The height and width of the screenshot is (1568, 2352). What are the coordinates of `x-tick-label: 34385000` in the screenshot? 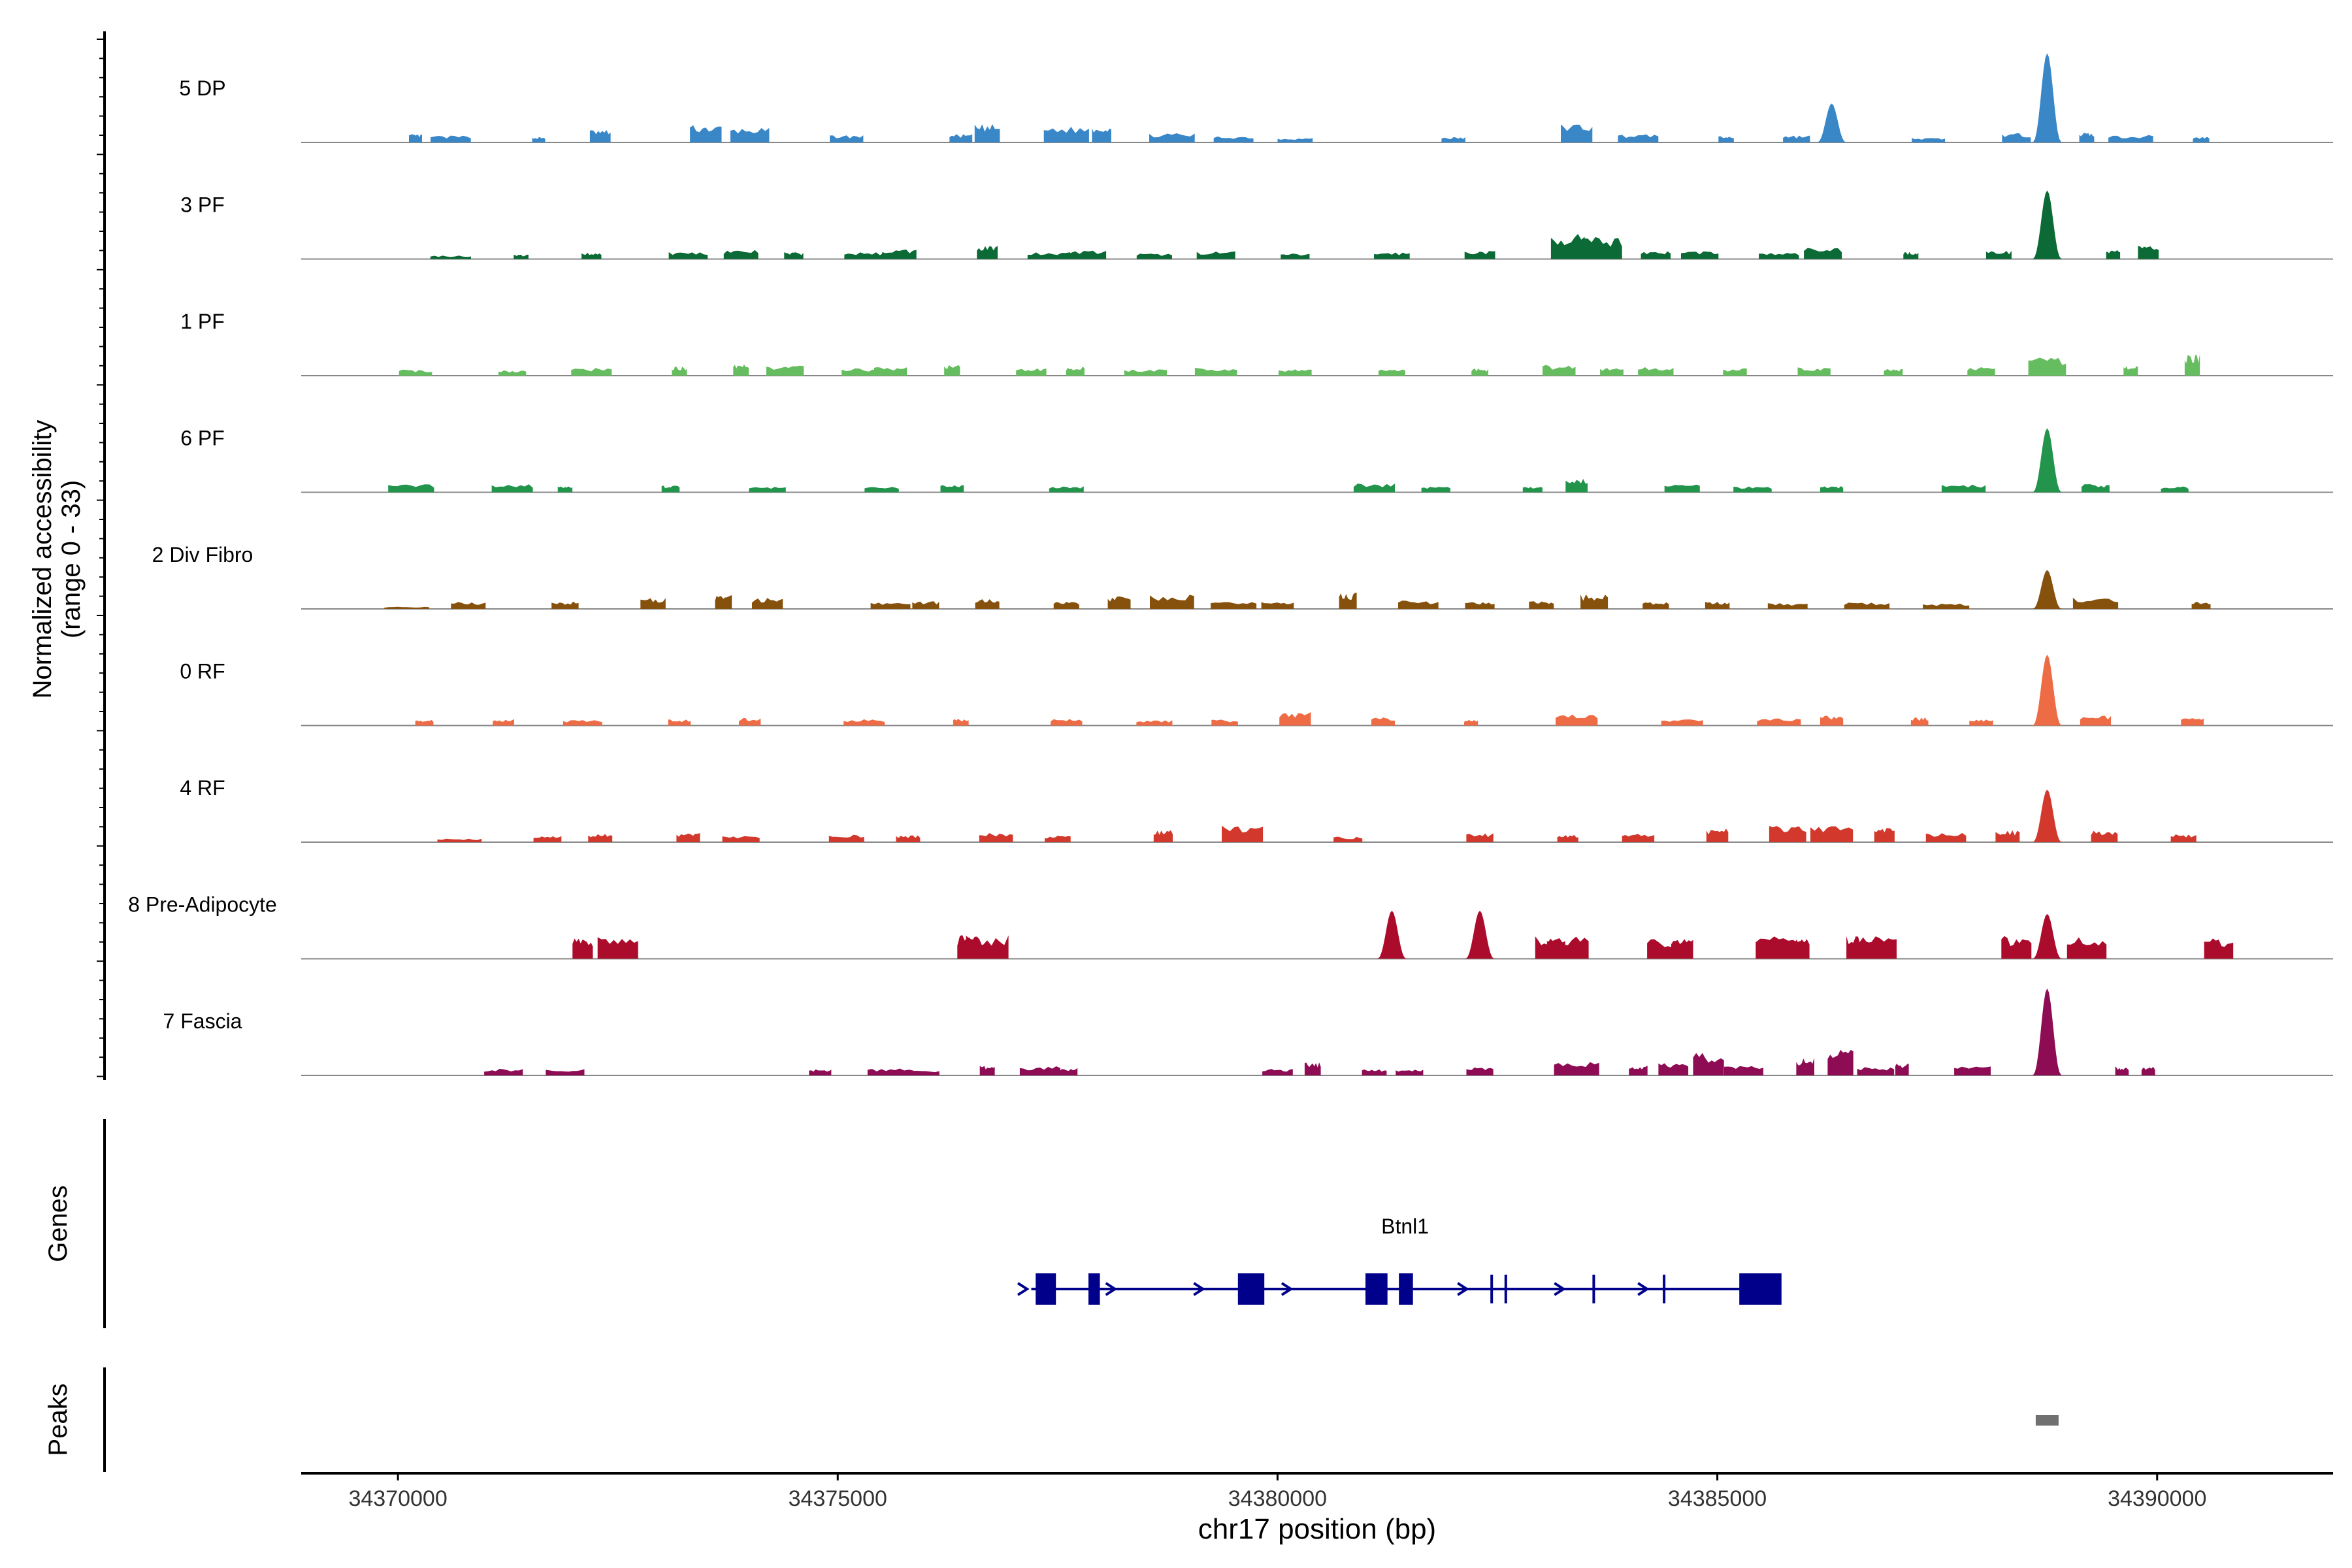 It's located at (1717, 1498).